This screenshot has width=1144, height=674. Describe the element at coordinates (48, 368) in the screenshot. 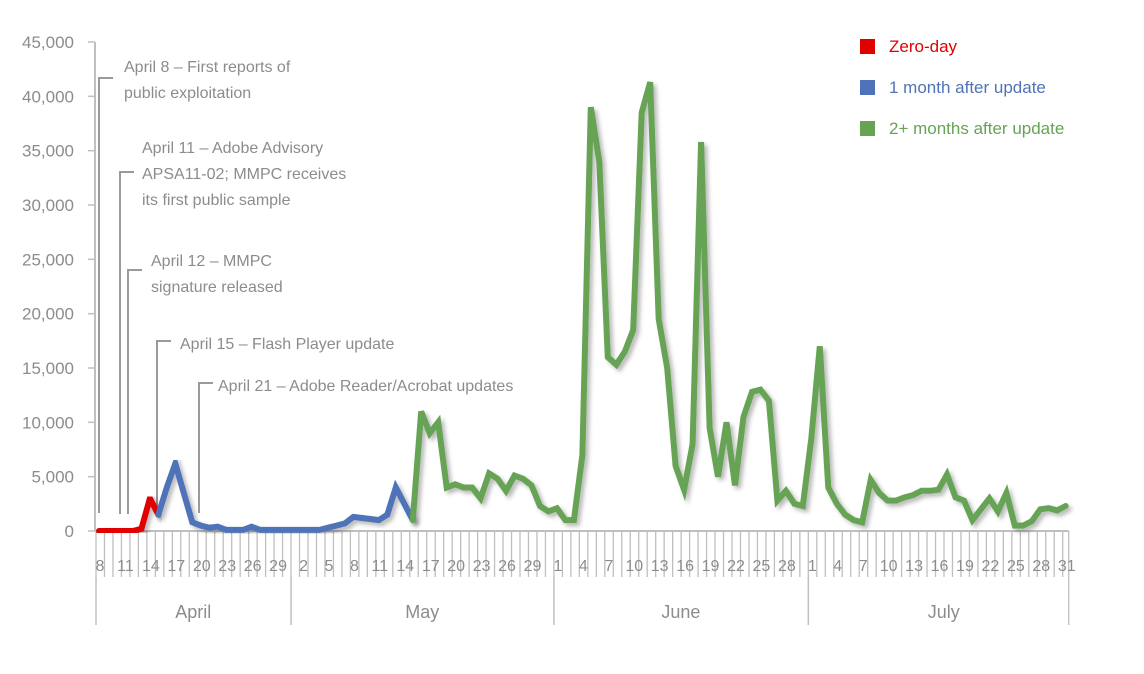

I see `y-tick-label: 15,000` at that location.